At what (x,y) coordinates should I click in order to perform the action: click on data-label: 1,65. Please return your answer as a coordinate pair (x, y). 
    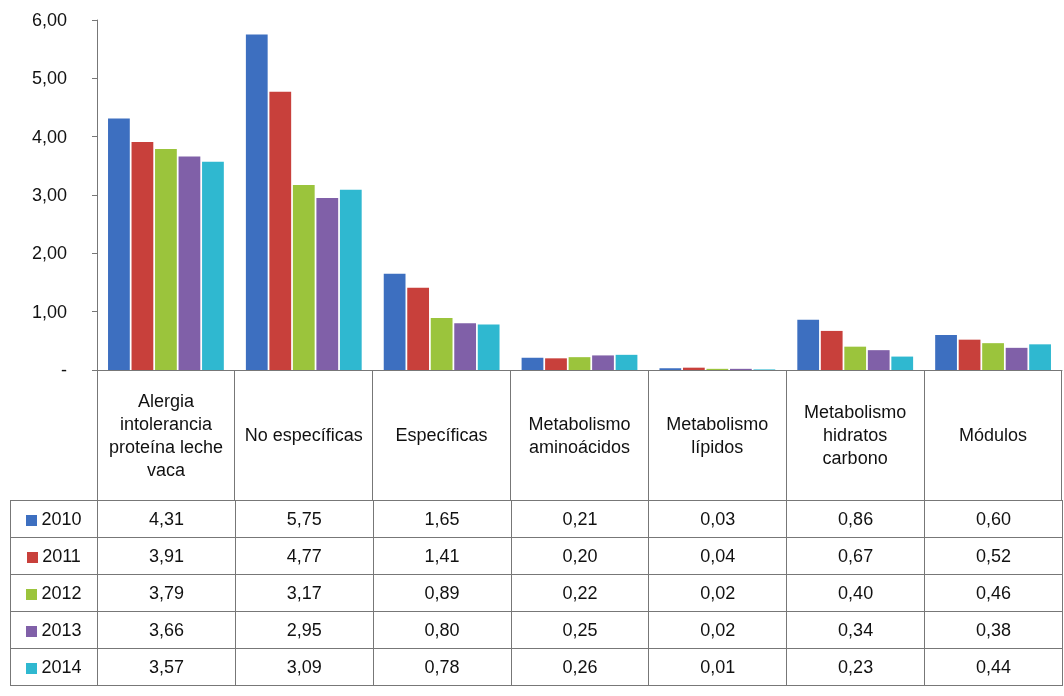
    Looking at the image, I should click on (442, 519).